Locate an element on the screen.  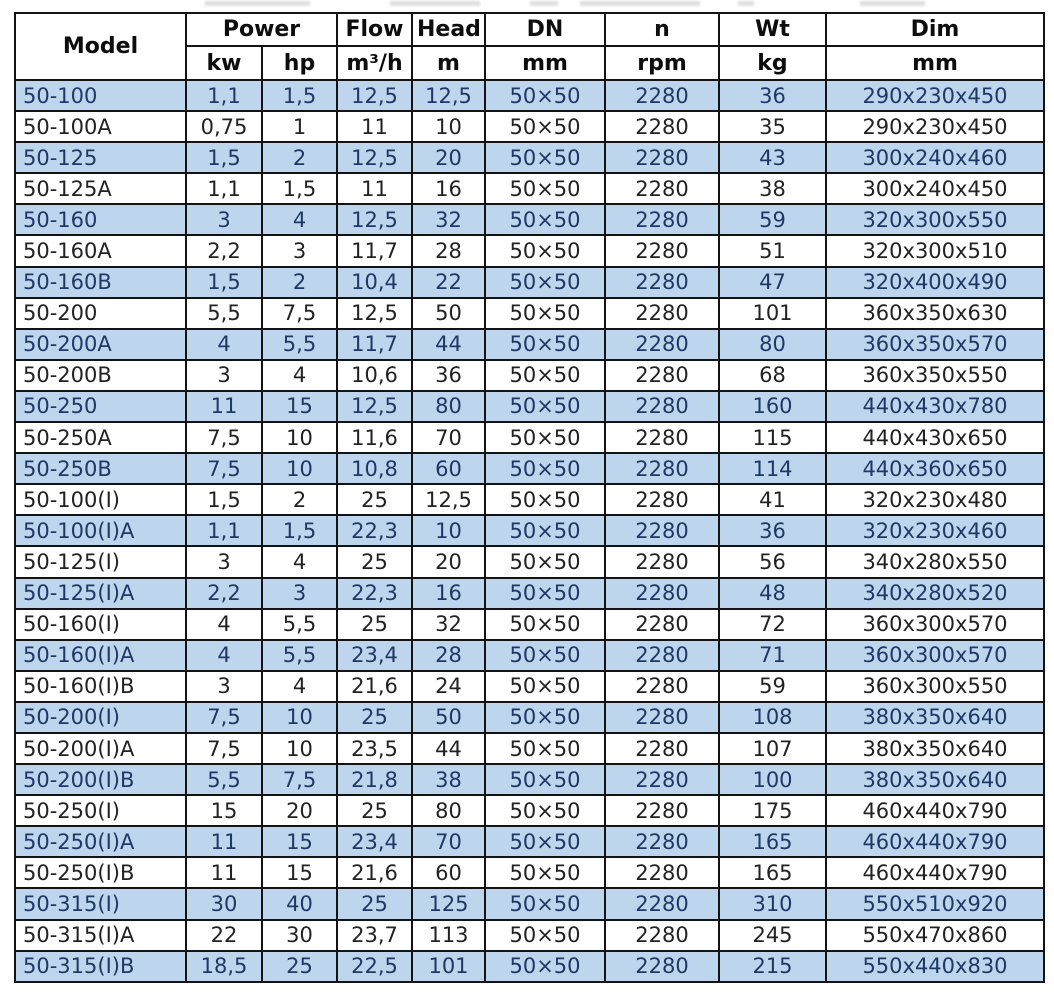
head-cell: 24 is located at coordinates (448, 686).